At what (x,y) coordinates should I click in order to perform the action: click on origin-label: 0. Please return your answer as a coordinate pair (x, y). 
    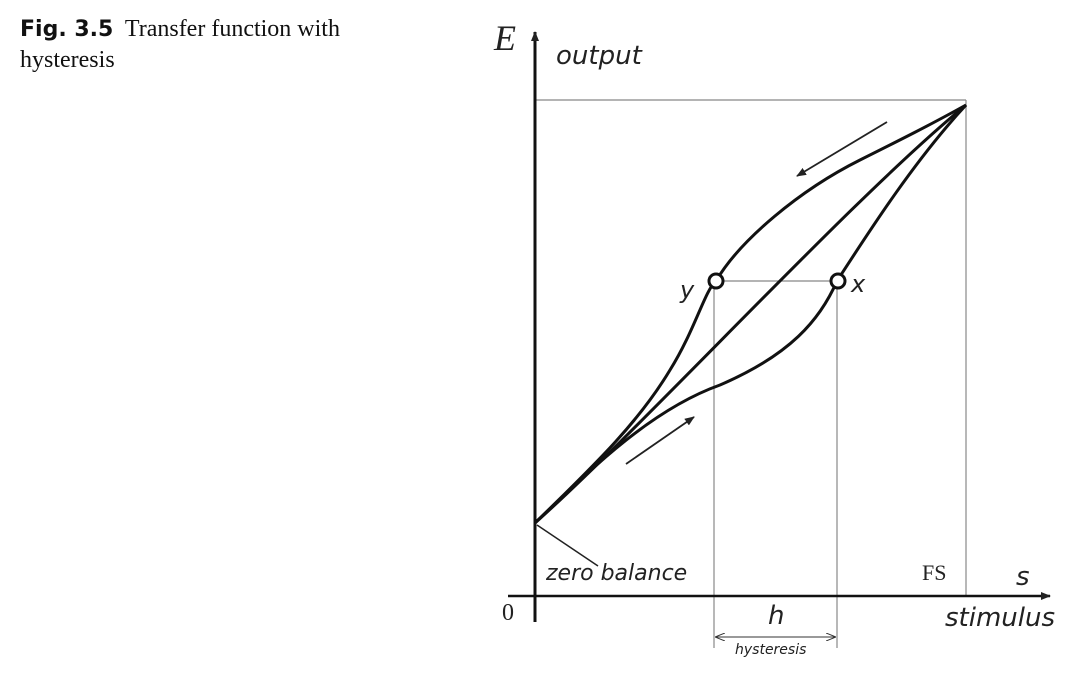
    Looking at the image, I should click on (508, 613).